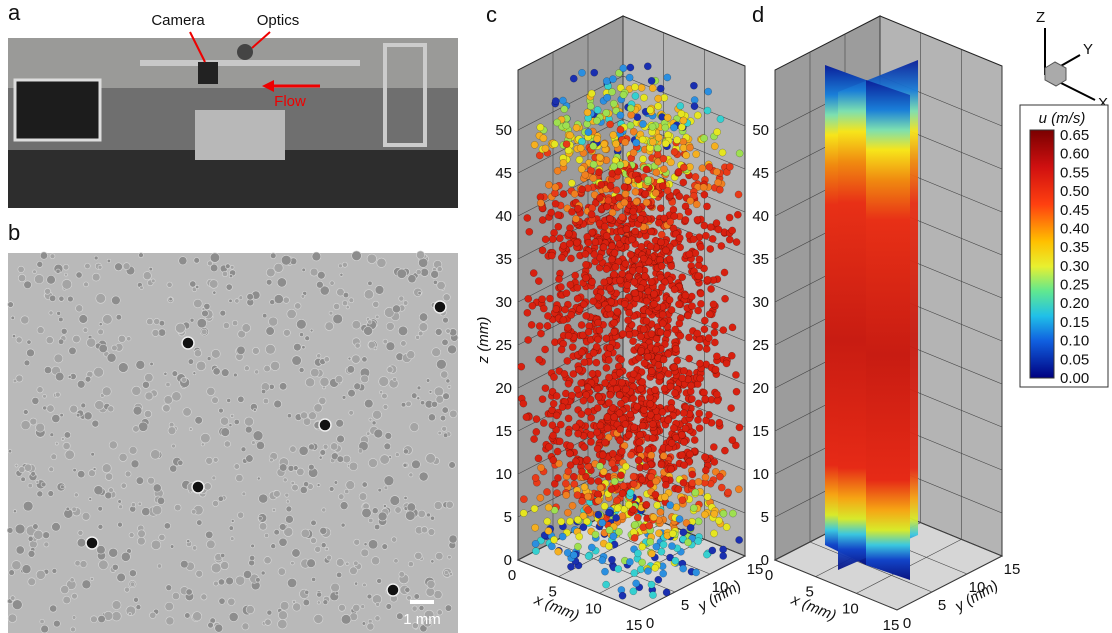 This screenshot has height=633, width=1112. I want to click on z-tick-label: 40, so click(760, 216).